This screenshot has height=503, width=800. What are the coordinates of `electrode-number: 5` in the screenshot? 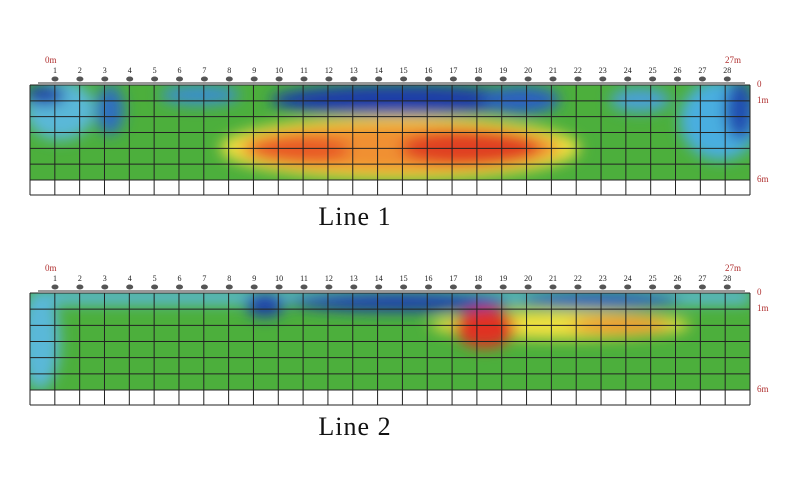 It's located at (155, 70).